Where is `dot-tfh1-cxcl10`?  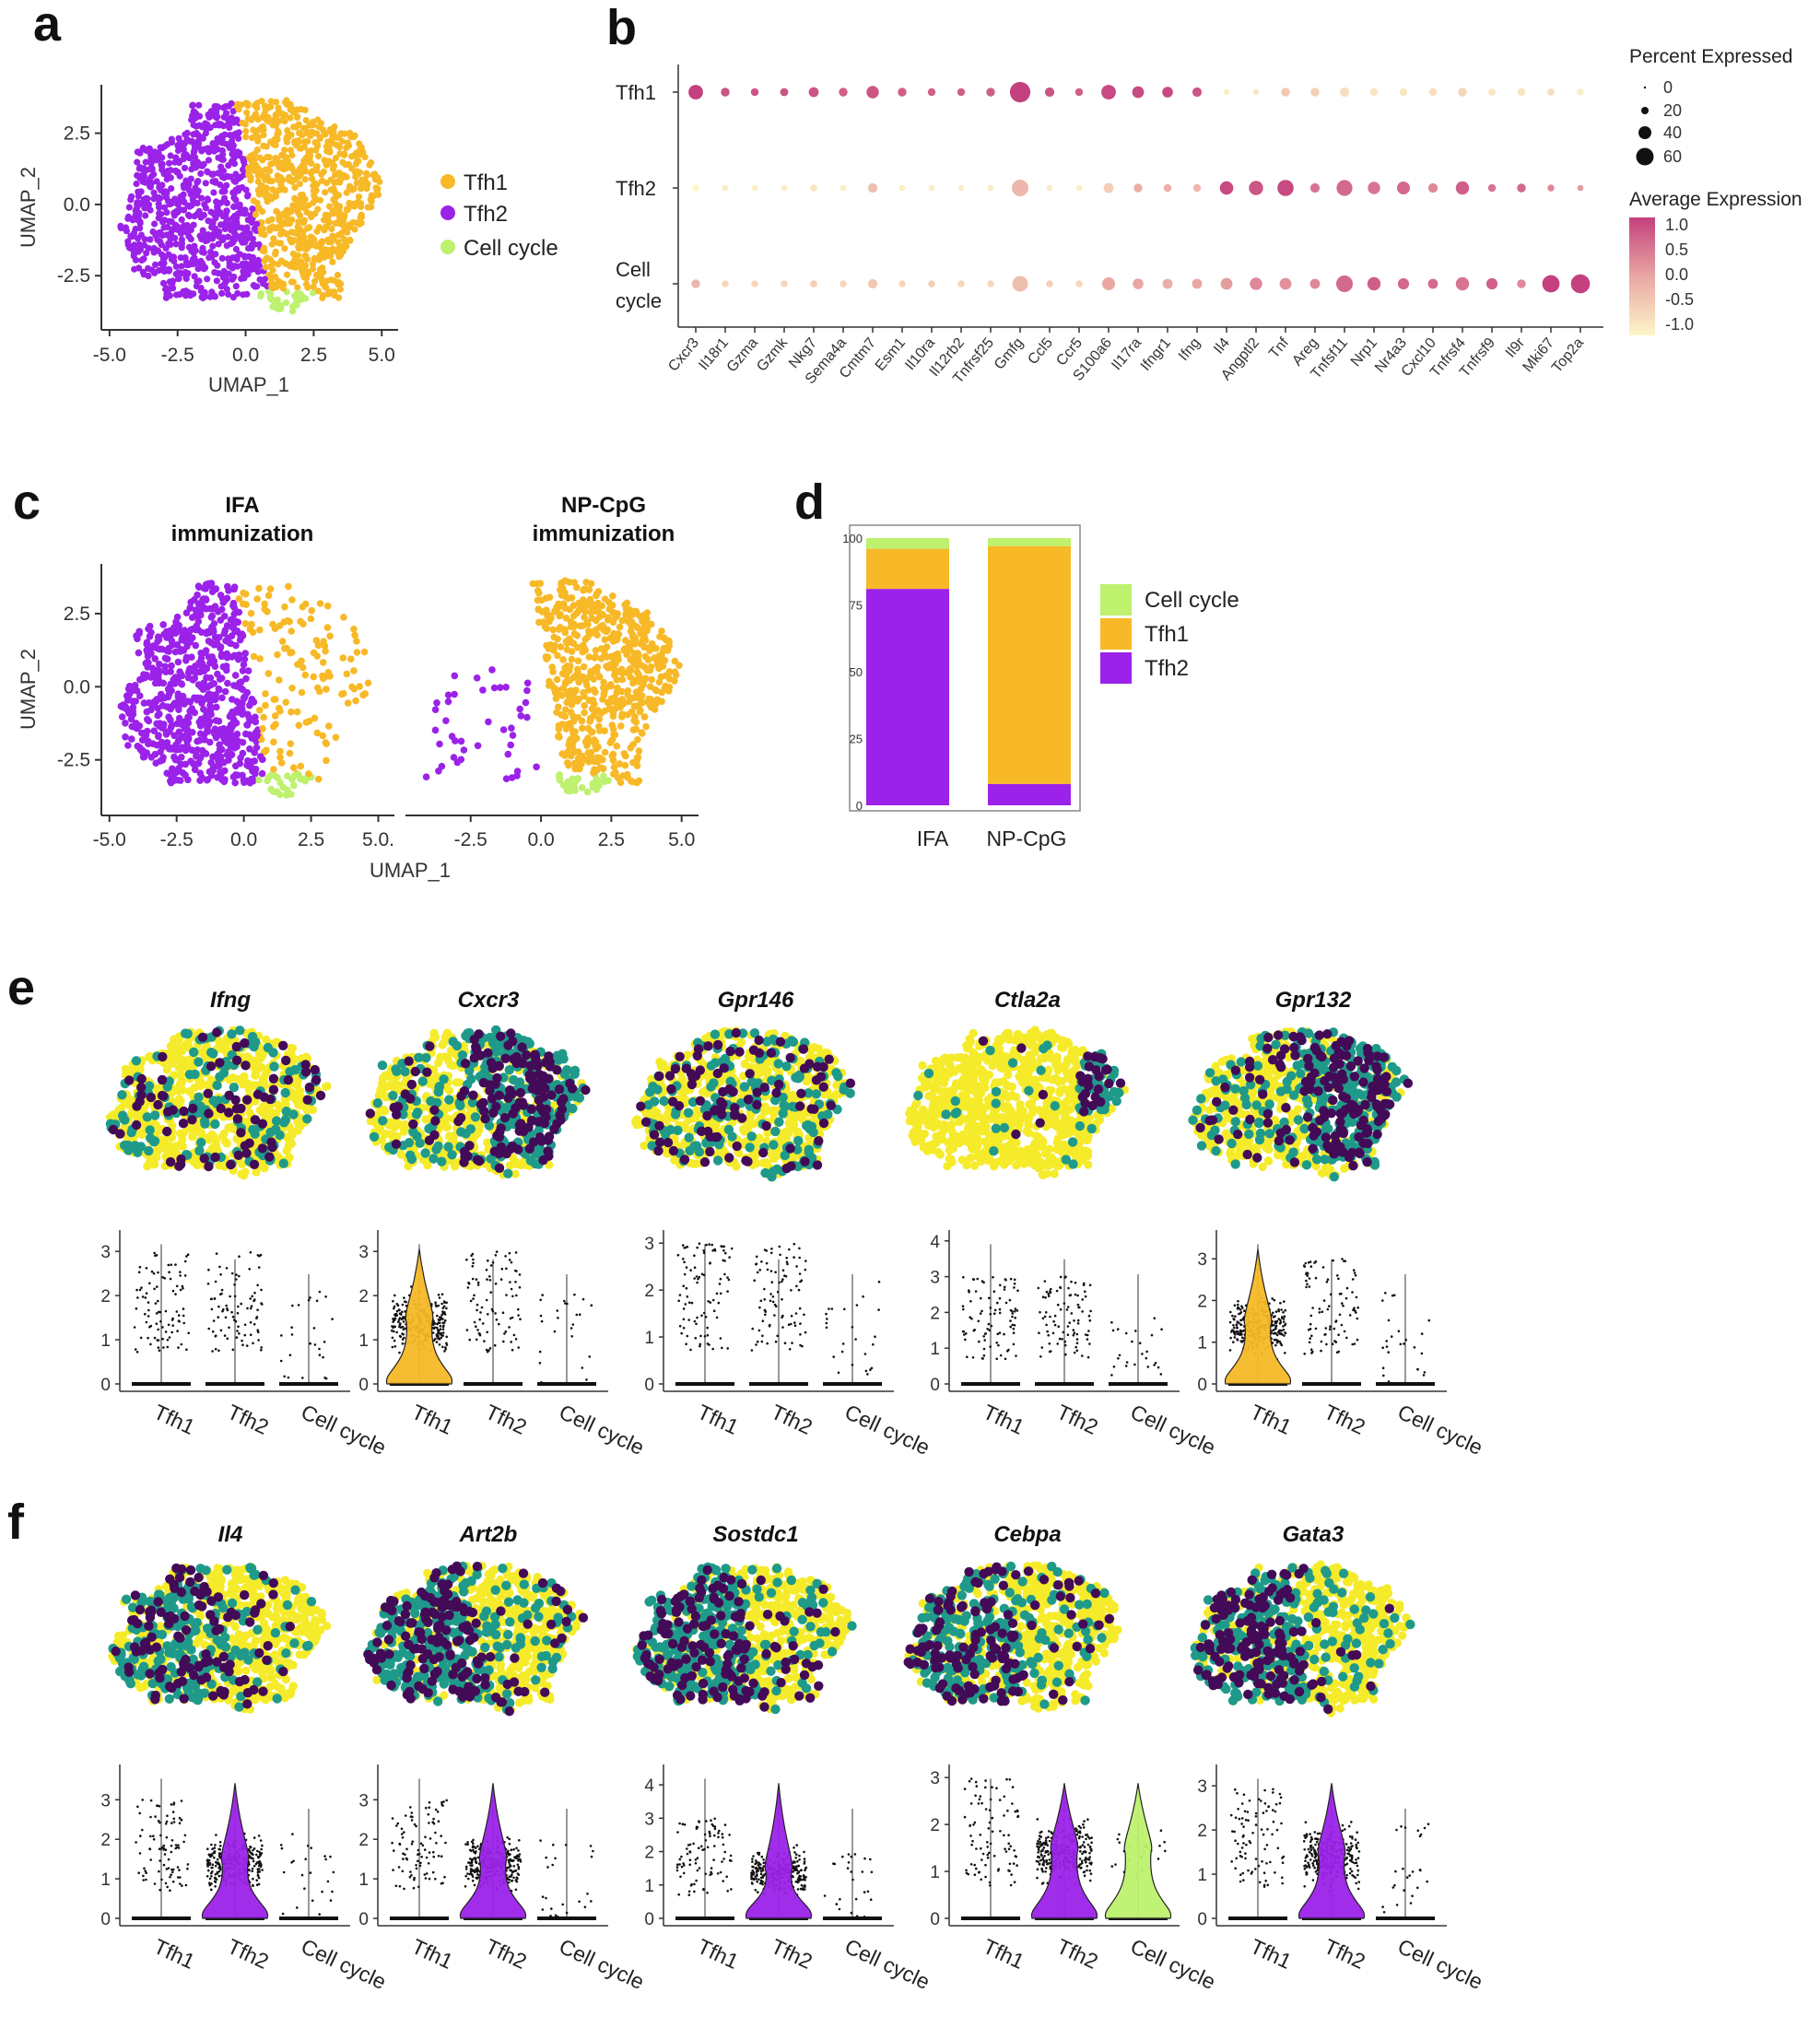 dot-tfh1-cxcl10 is located at coordinates (1433, 92).